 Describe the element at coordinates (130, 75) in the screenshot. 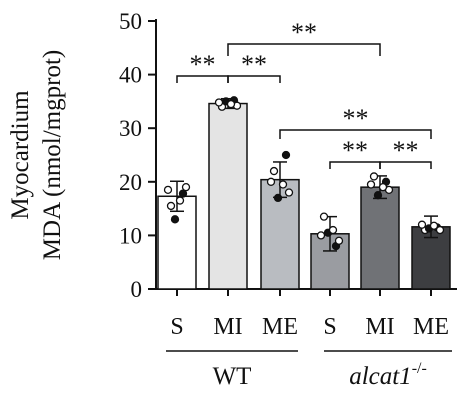

I see `y-tick-label: 40` at that location.